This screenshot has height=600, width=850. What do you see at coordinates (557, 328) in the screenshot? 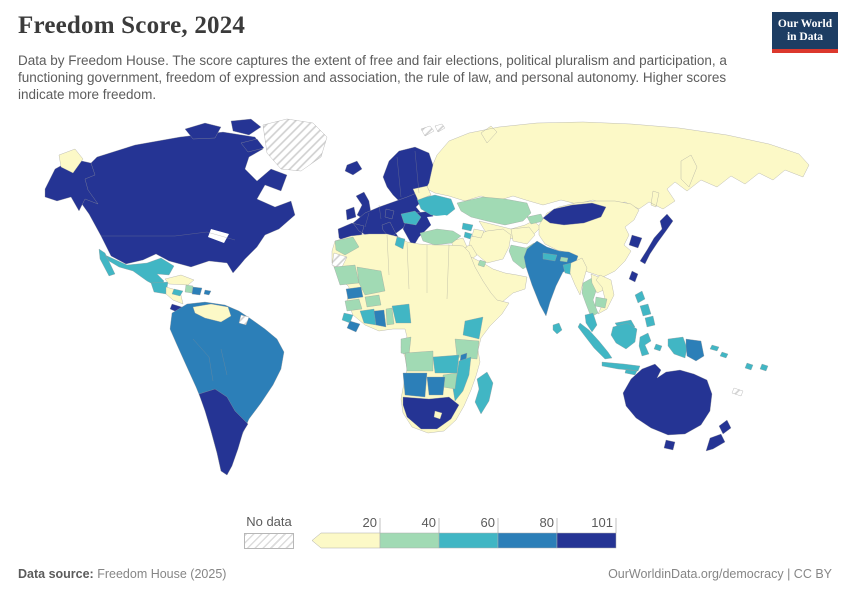
I see `country-sri-lanka` at bounding box center [557, 328].